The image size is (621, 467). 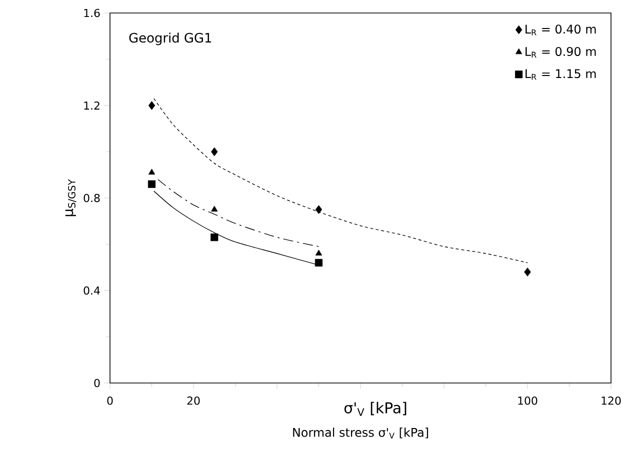 I want to click on y-tick-label: 0.8, so click(x=92, y=198).